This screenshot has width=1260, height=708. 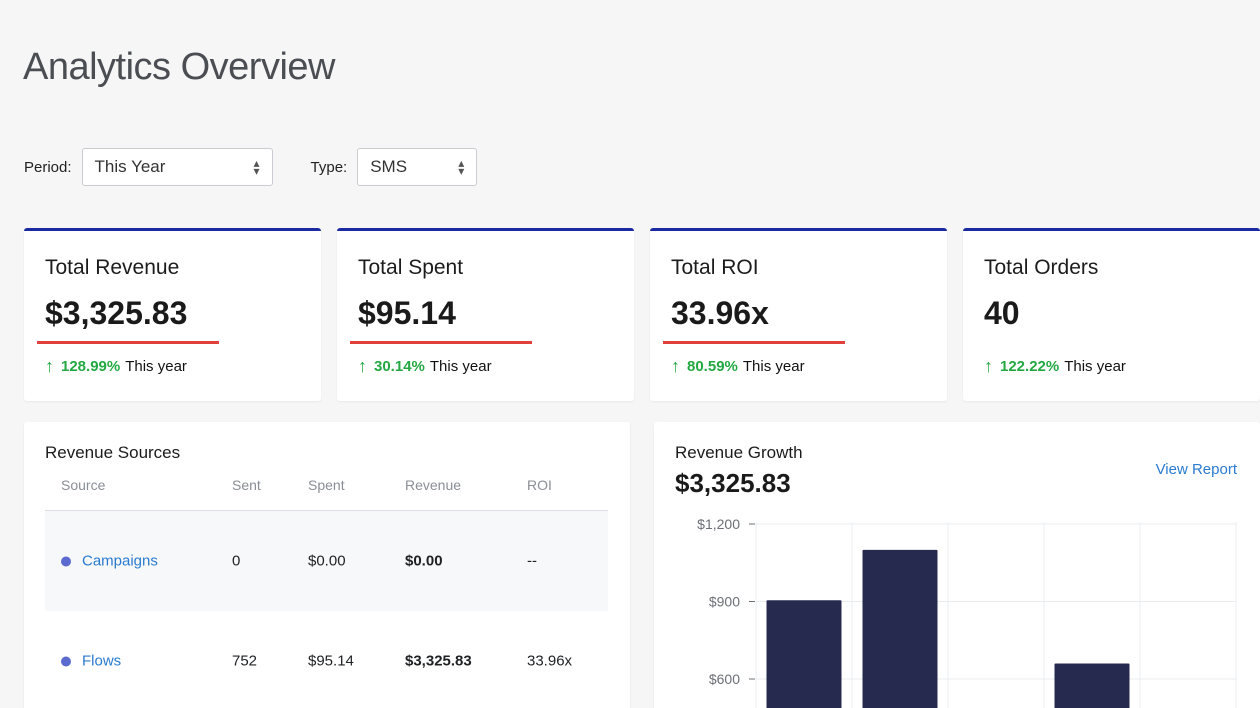 What do you see at coordinates (1041, 267) in the screenshot?
I see `kpi-title: Total Orders` at bounding box center [1041, 267].